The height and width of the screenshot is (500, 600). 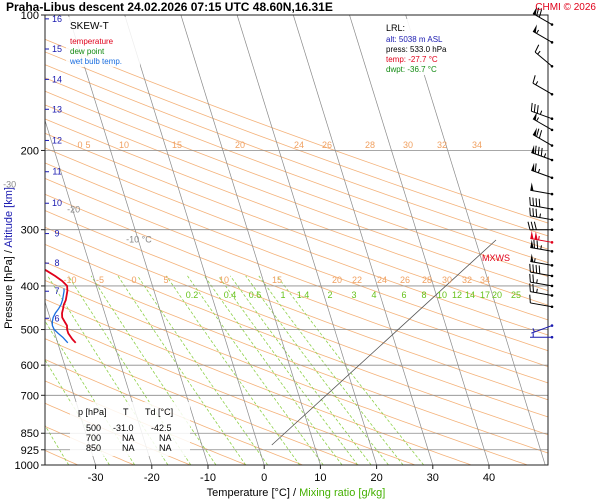 What do you see at coordinates (353, 295) in the screenshot?
I see `mixing-ratio-label: 3` at bounding box center [353, 295].